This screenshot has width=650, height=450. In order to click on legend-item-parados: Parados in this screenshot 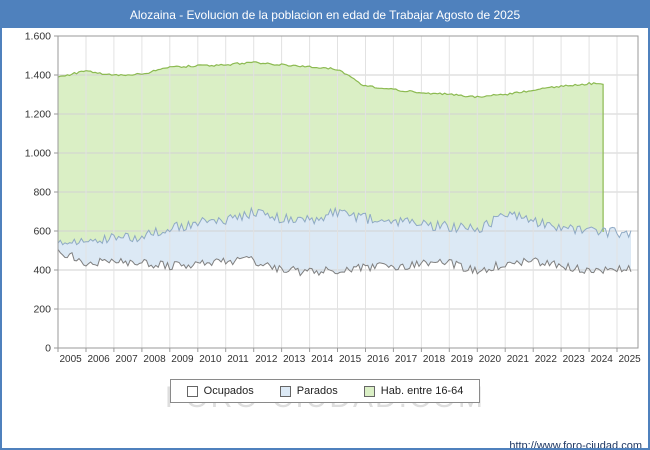, I will do `click(308, 391)`.